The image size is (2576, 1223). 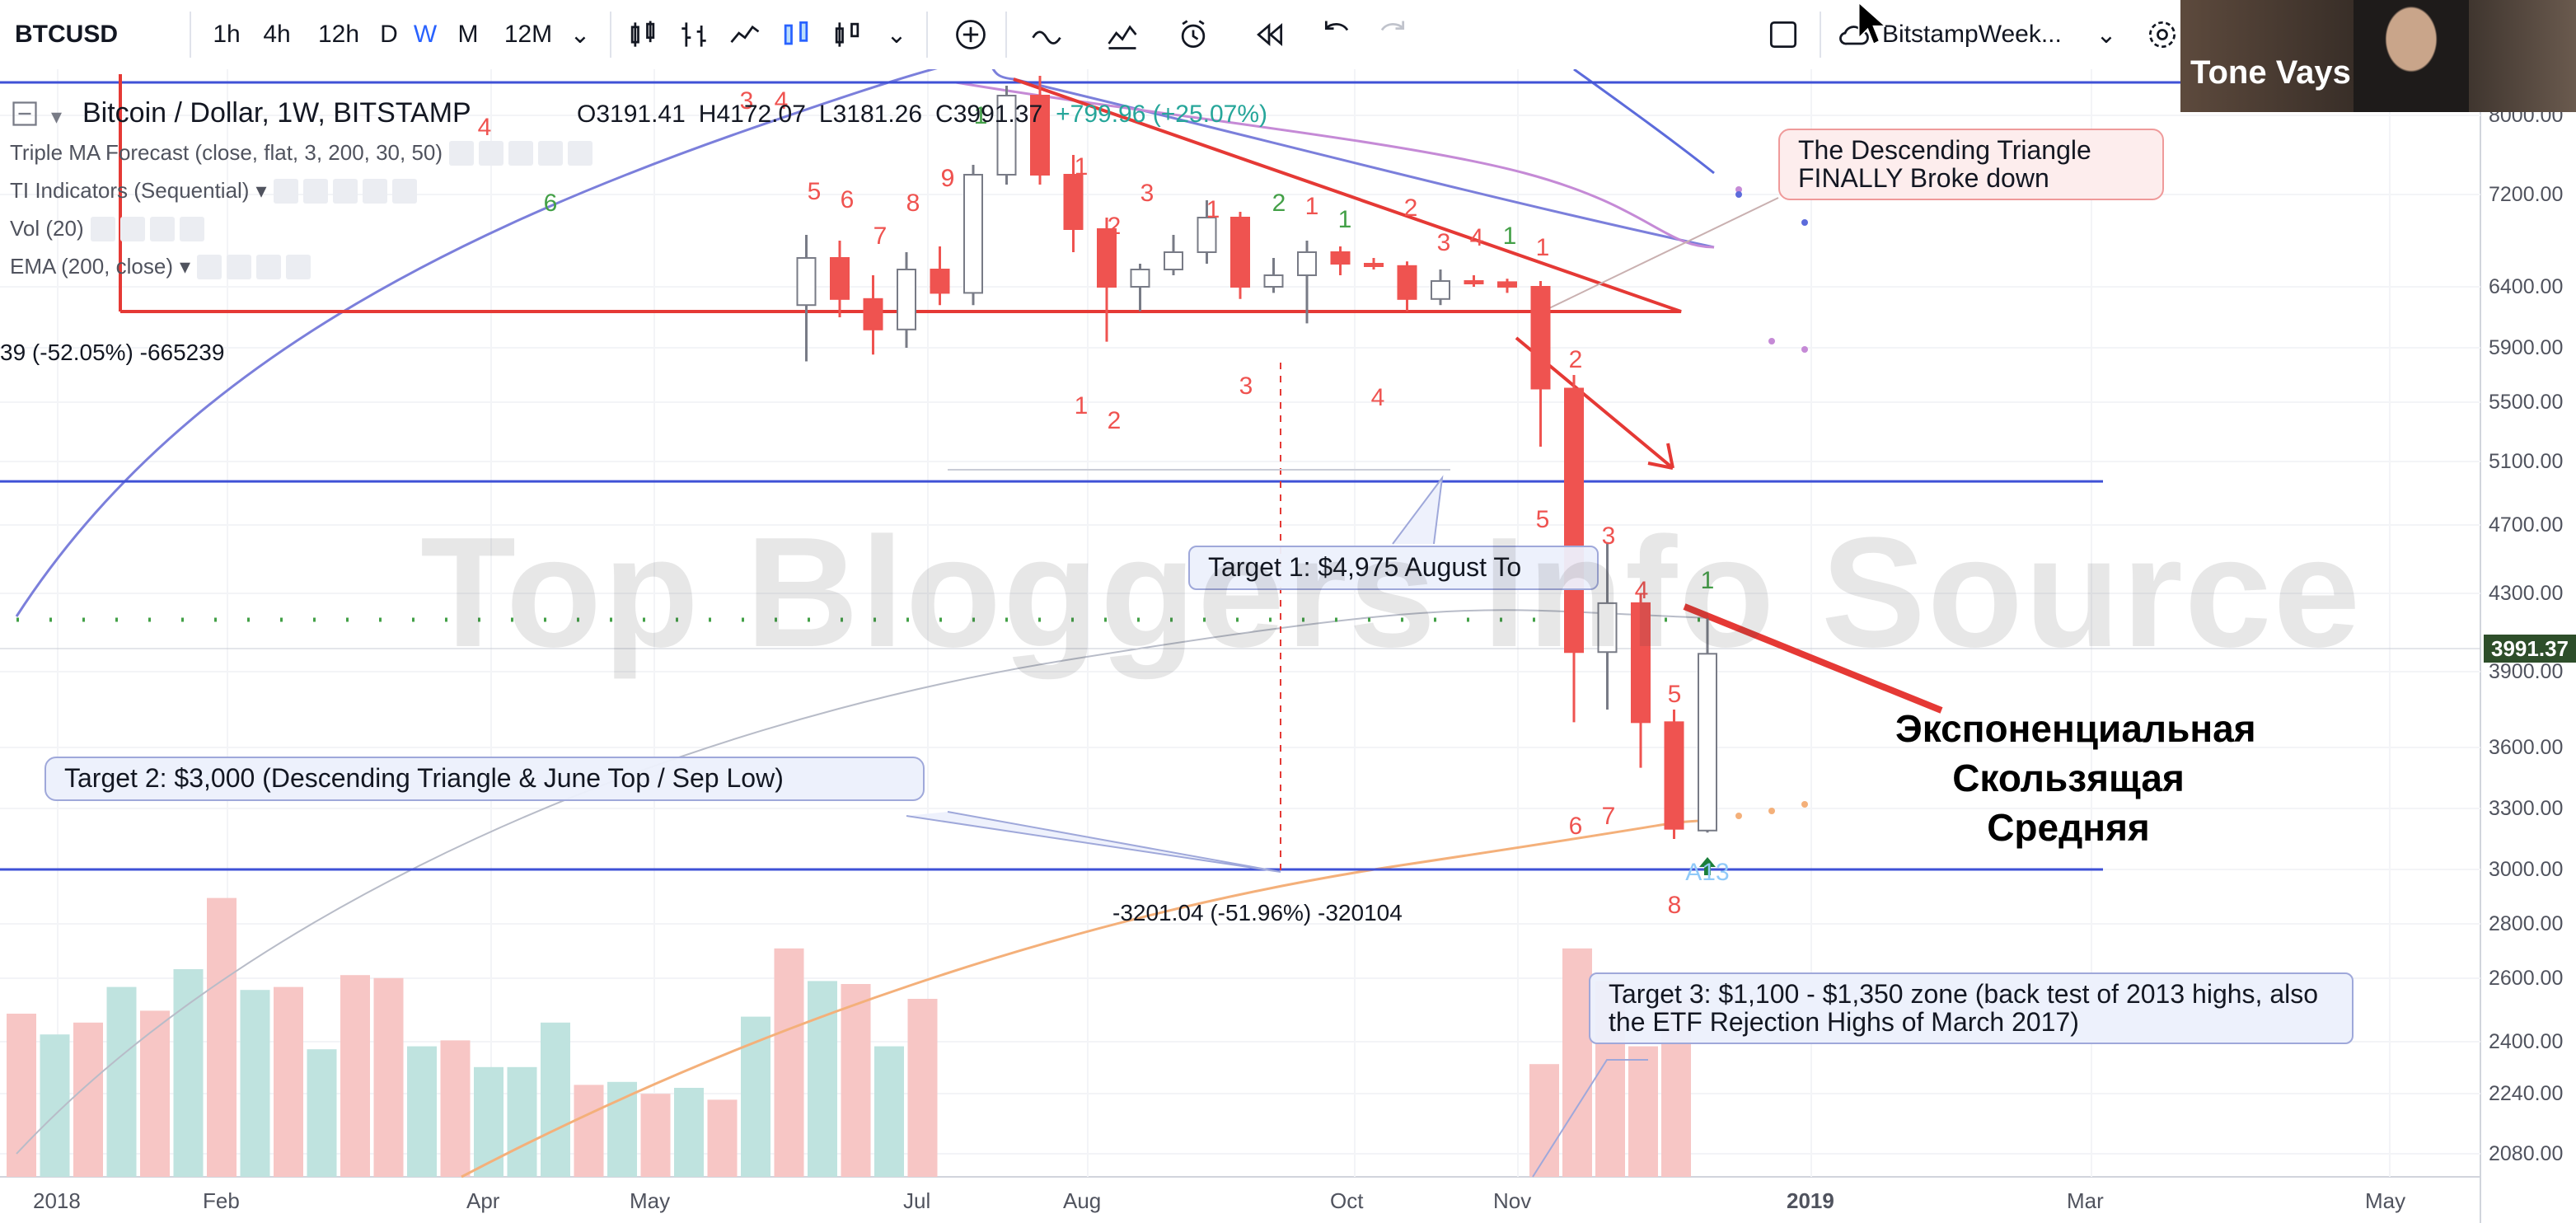 I want to click on undo-icon, so click(x=1338, y=35).